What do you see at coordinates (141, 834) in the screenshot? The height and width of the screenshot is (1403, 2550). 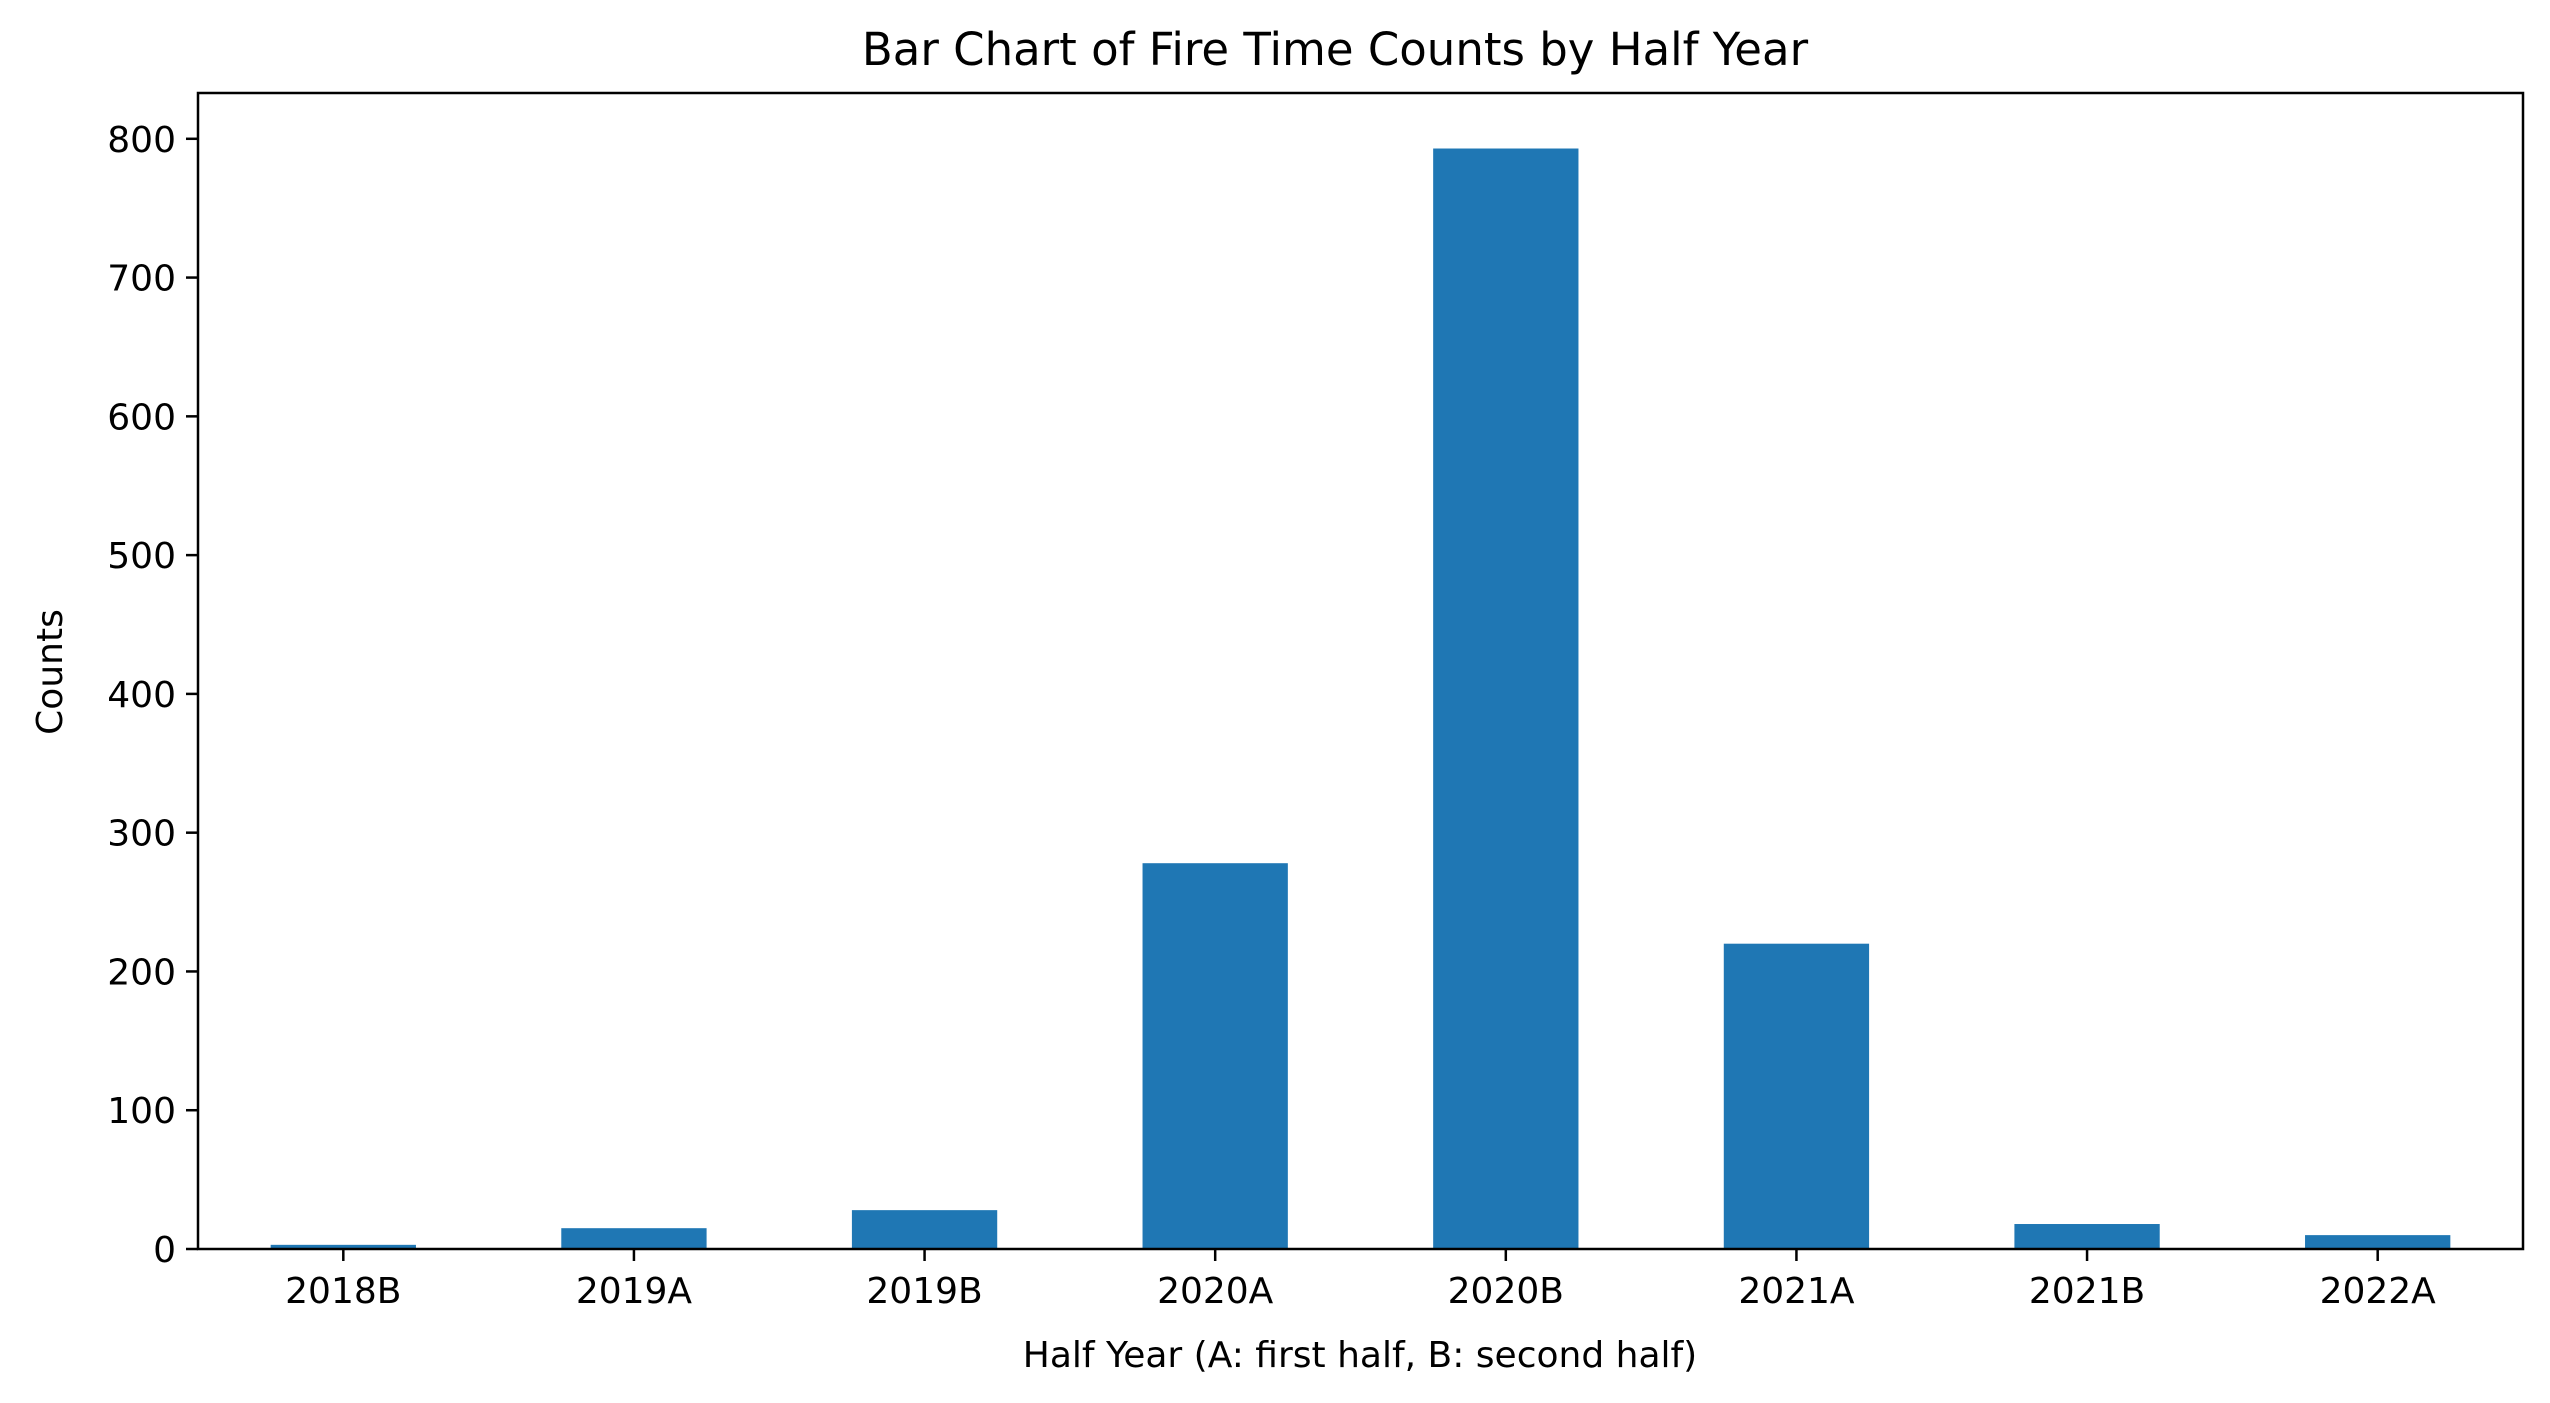 I see `y-tick-label: 300` at bounding box center [141, 834].